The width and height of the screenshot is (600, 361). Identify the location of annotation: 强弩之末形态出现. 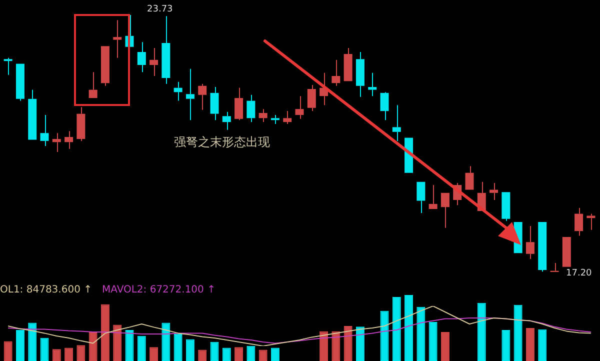
(222, 142).